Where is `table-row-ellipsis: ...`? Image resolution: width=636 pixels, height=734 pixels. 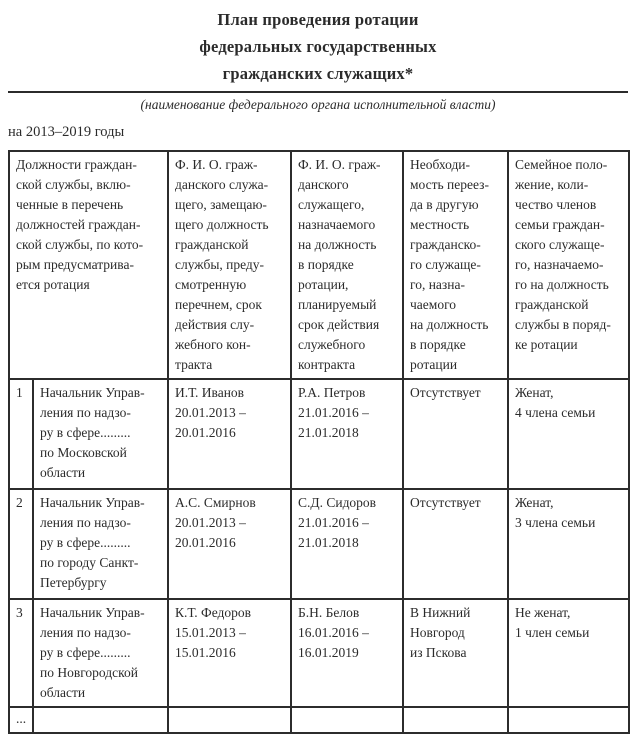 table-row-ellipsis: ... is located at coordinates (319, 720).